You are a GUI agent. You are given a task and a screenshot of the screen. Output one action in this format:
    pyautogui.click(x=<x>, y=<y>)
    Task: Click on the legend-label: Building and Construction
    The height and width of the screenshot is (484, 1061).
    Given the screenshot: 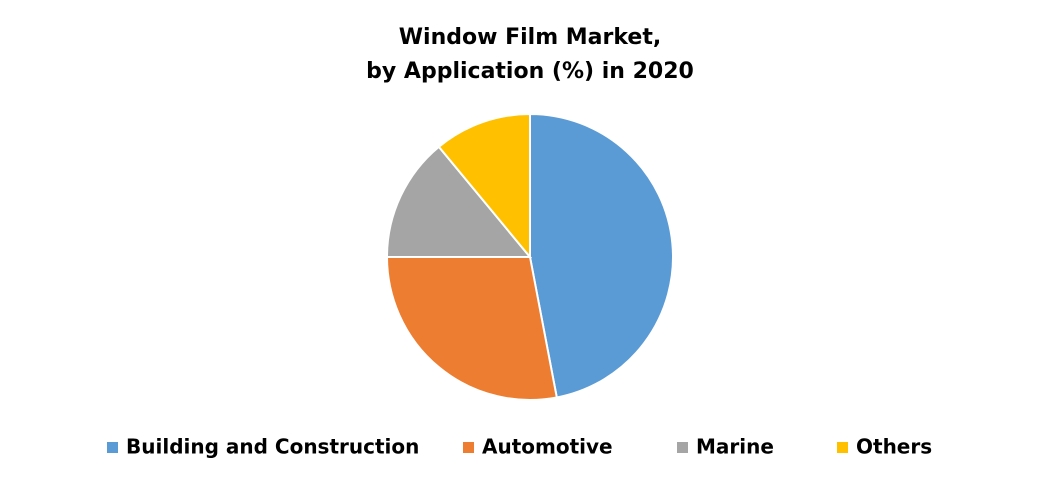 What is the action you would take?
    pyautogui.click(x=272, y=447)
    